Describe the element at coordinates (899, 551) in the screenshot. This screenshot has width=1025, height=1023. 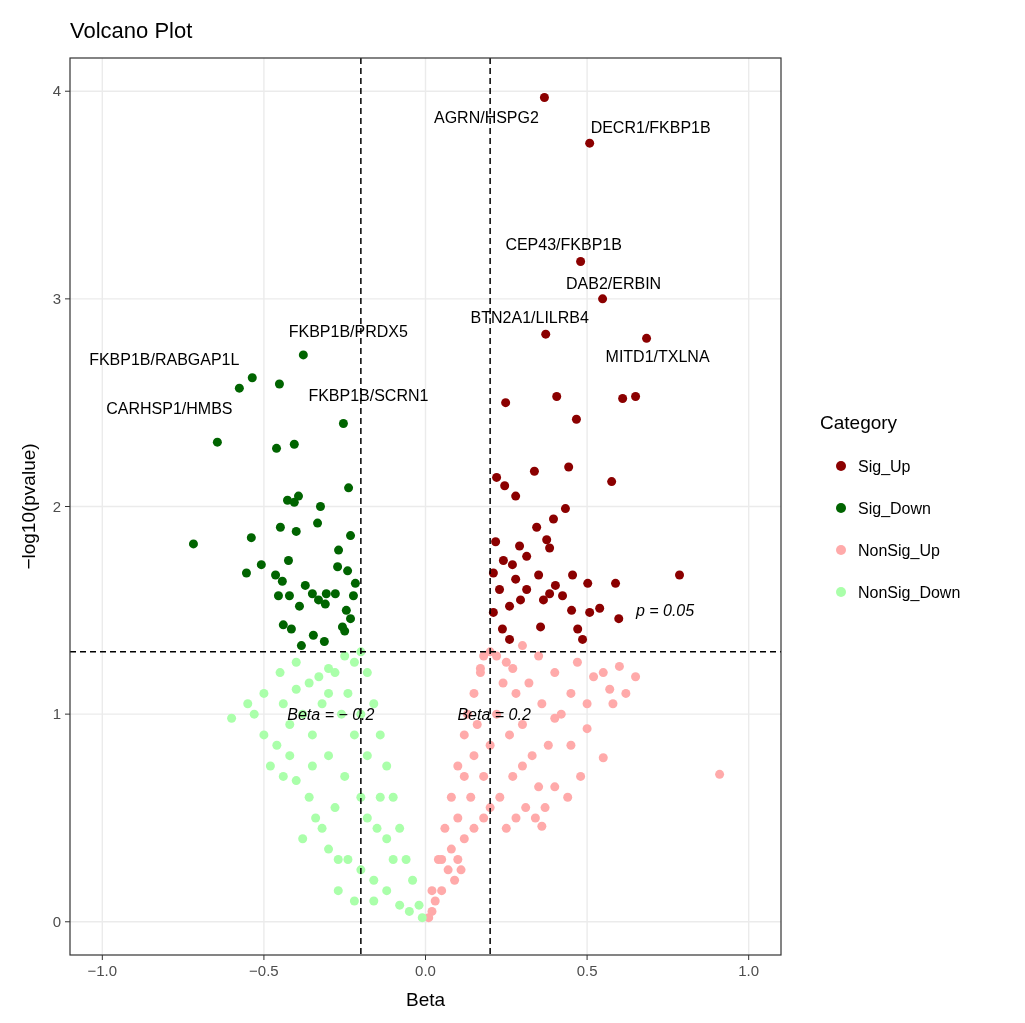
I see `legend-label: NonSig_Up` at that location.